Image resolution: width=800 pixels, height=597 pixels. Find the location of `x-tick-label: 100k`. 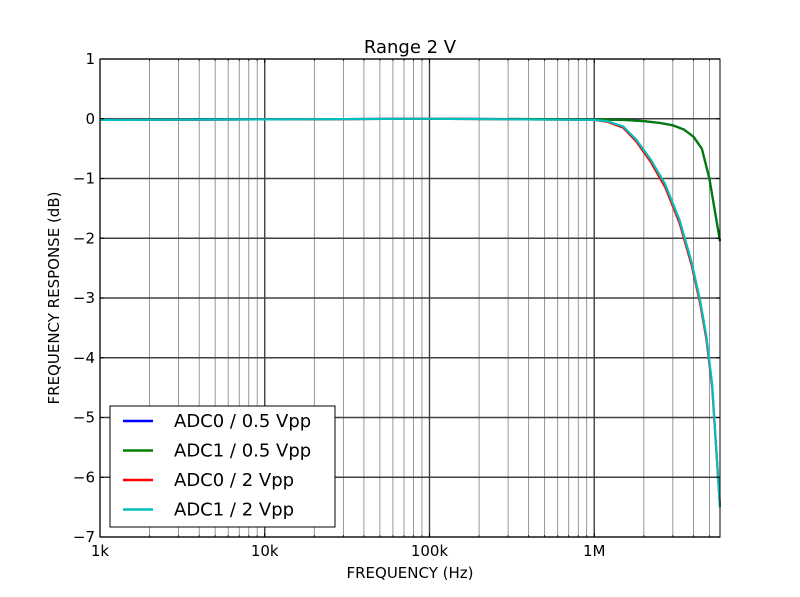

x-tick-label: 100k is located at coordinates (430, 551).